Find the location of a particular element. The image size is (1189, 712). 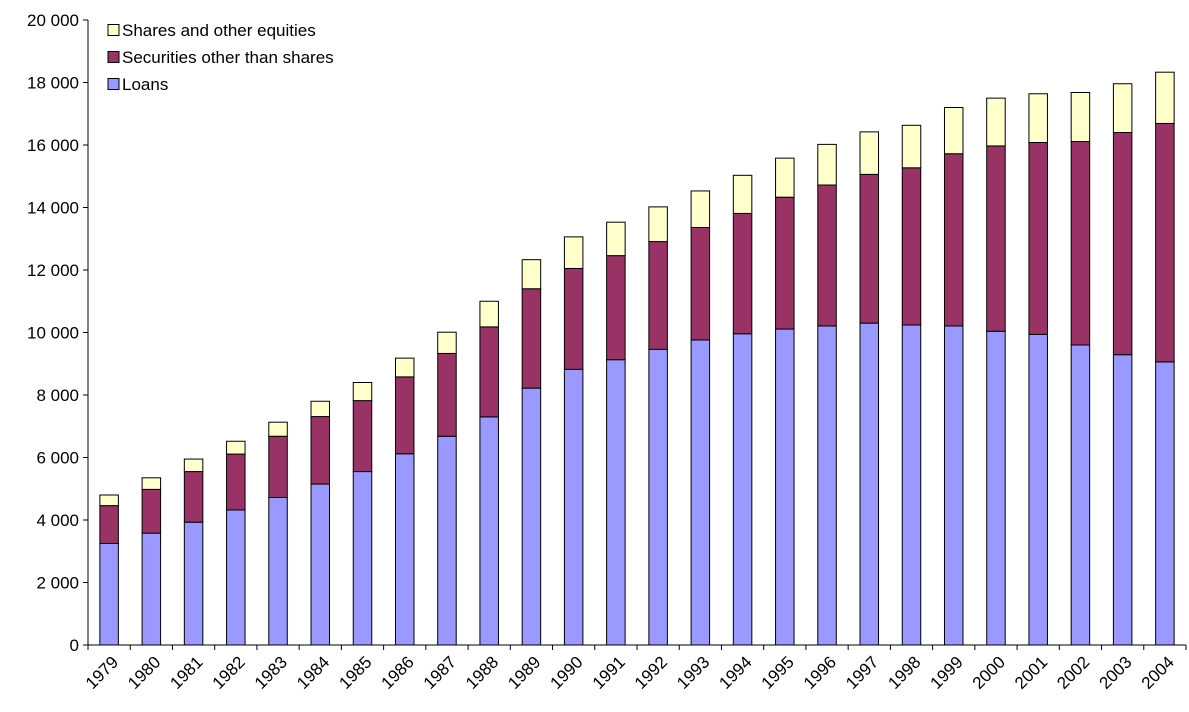

legend-label-1: Securities other than shares is located at coordinates (228, 57).